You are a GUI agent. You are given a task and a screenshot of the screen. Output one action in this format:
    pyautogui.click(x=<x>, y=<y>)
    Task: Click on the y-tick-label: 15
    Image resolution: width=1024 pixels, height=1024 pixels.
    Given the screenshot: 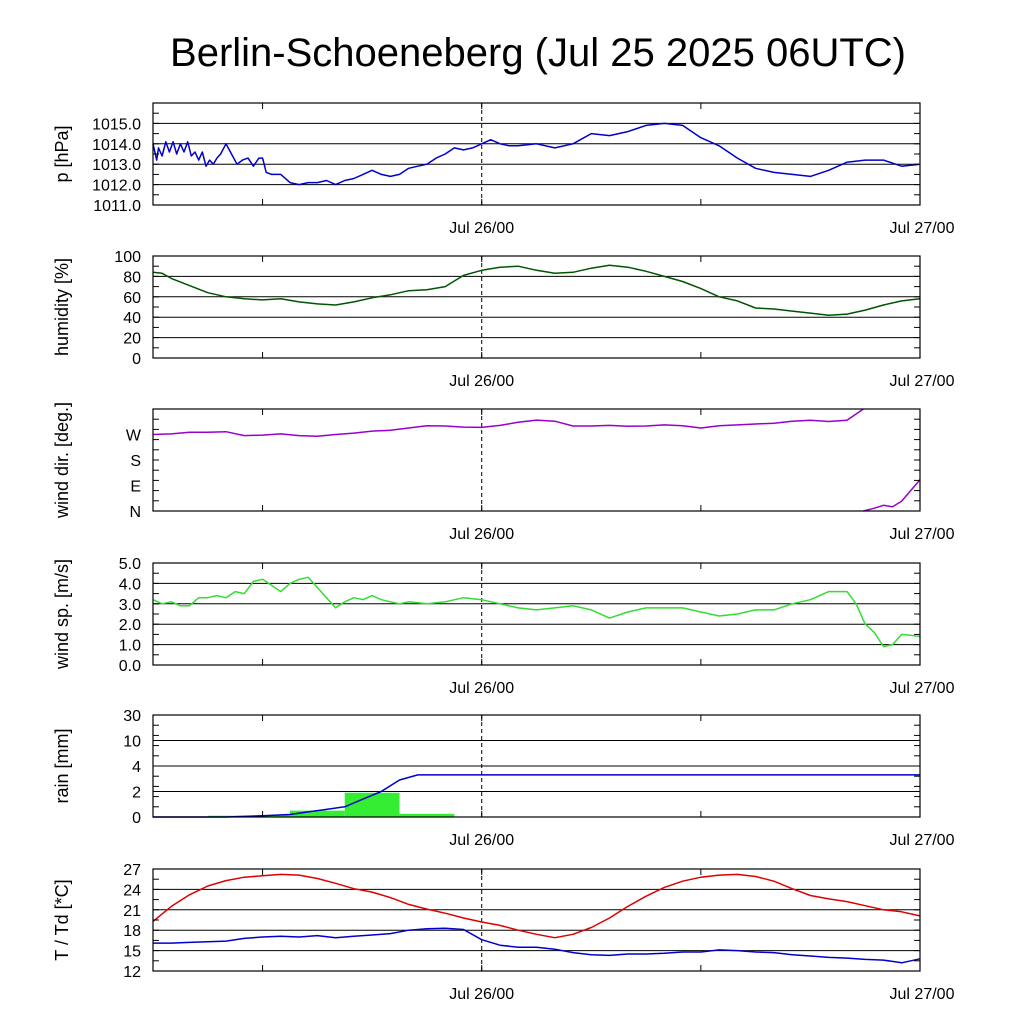 What is the action you would take?
    pyautogui.click(x=132, y=952)
    